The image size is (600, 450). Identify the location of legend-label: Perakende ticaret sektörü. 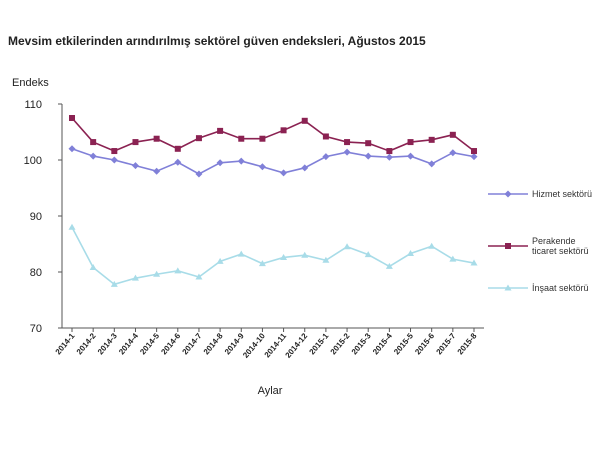
(560, 246).